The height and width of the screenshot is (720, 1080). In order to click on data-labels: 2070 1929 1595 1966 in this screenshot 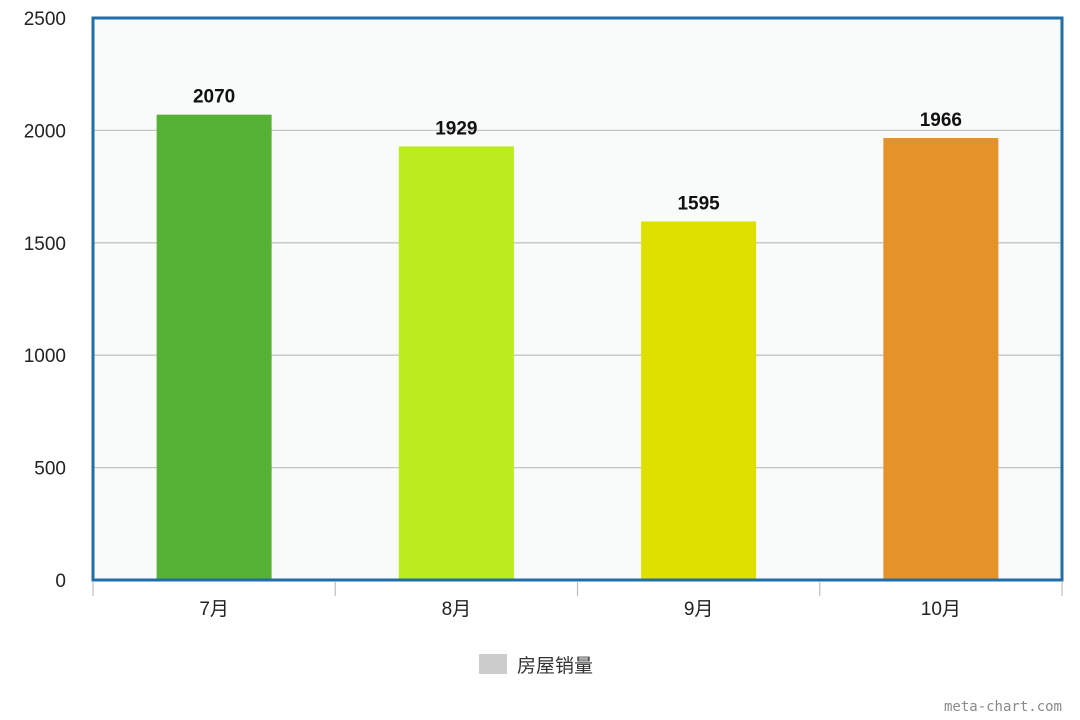, I will do `click(577, 151)`.